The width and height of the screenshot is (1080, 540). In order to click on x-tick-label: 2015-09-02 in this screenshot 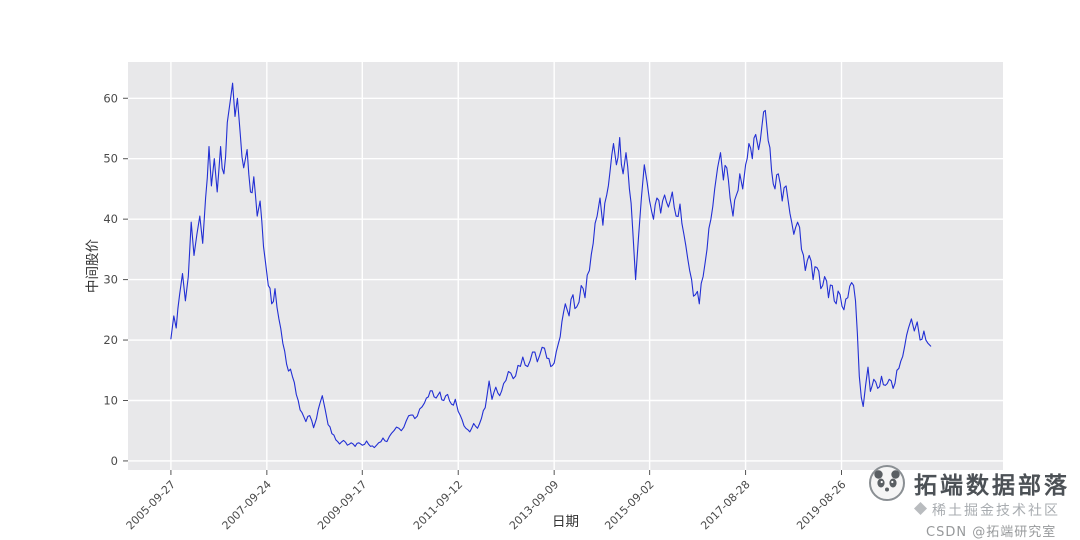, I will do `click(629, 505)`.